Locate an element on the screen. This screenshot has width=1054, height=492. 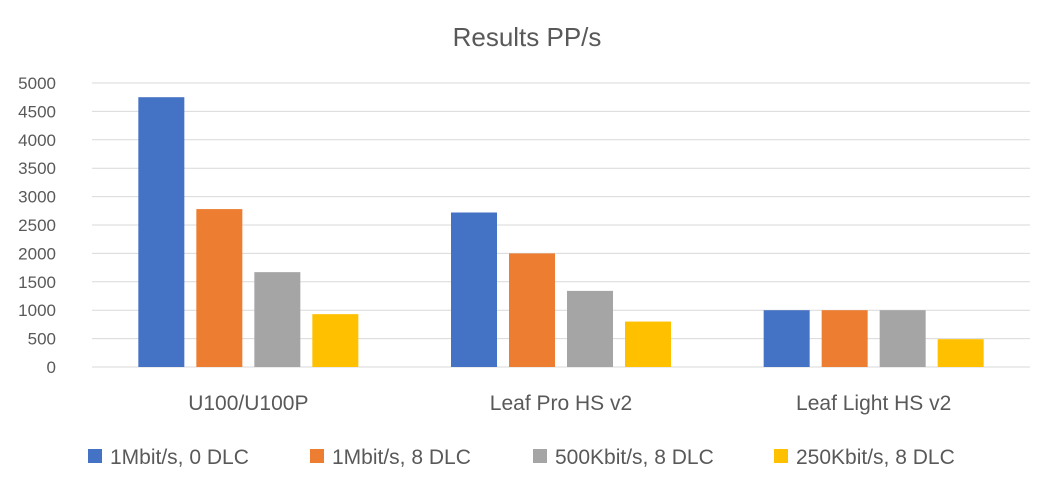
y-tick-label: 0 is located at coordinates (51, 367).